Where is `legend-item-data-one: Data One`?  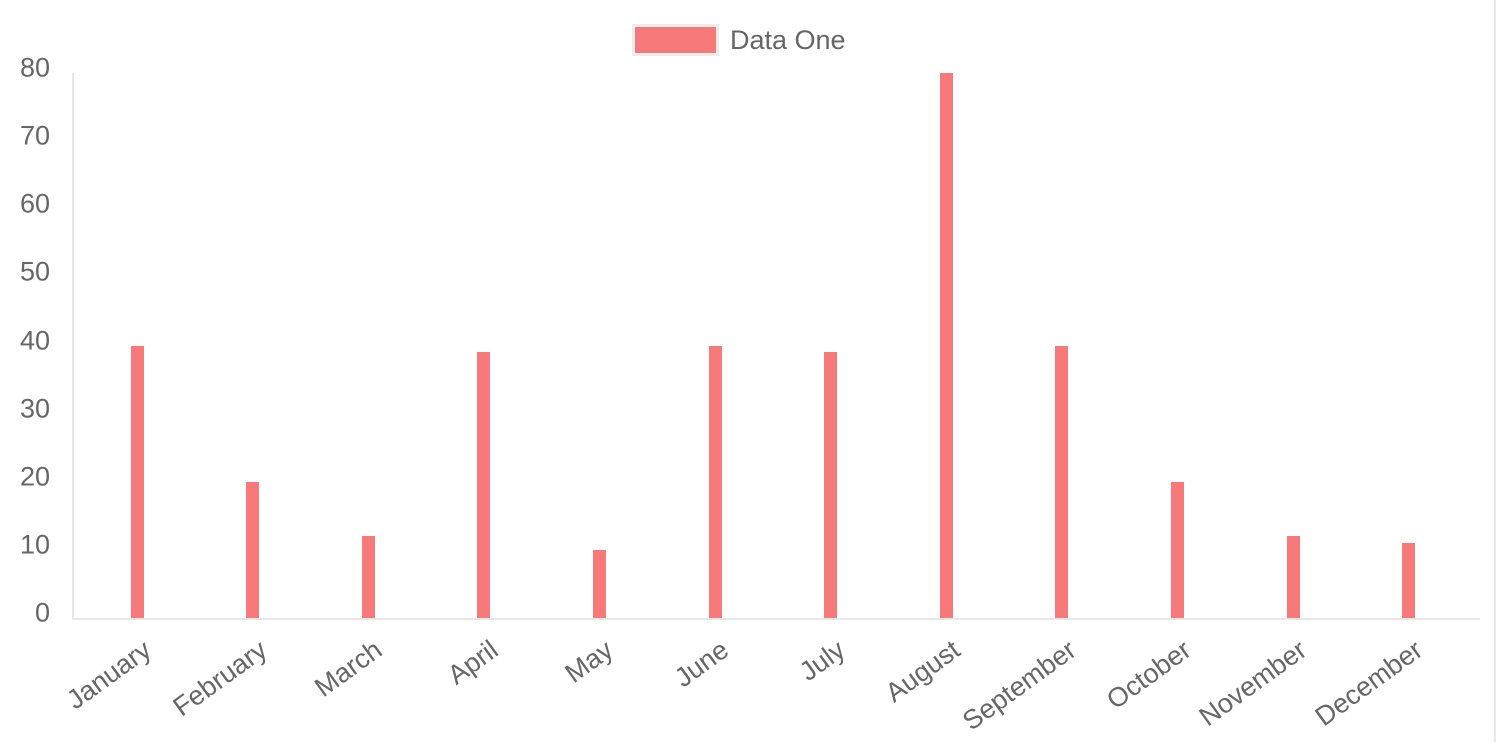 legend-item-data-one: Data One is located at coordinates (739, 40).